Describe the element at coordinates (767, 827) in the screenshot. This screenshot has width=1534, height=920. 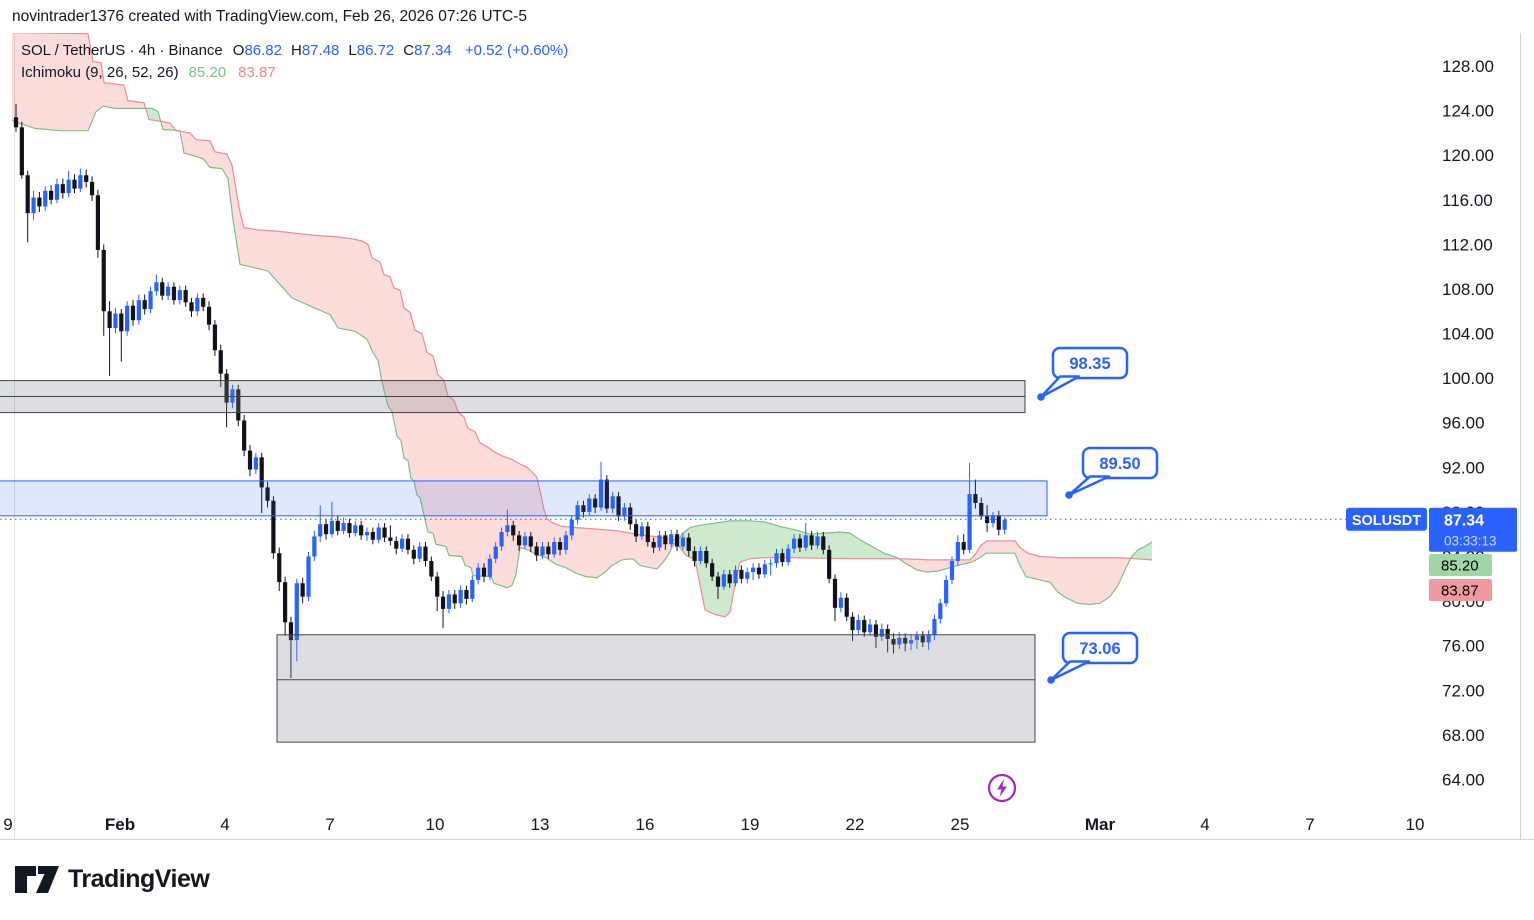
I see `time-axis: 9 Feb 4 7 10 13 16 19 22 25 Mar 4 7 10` at that location.